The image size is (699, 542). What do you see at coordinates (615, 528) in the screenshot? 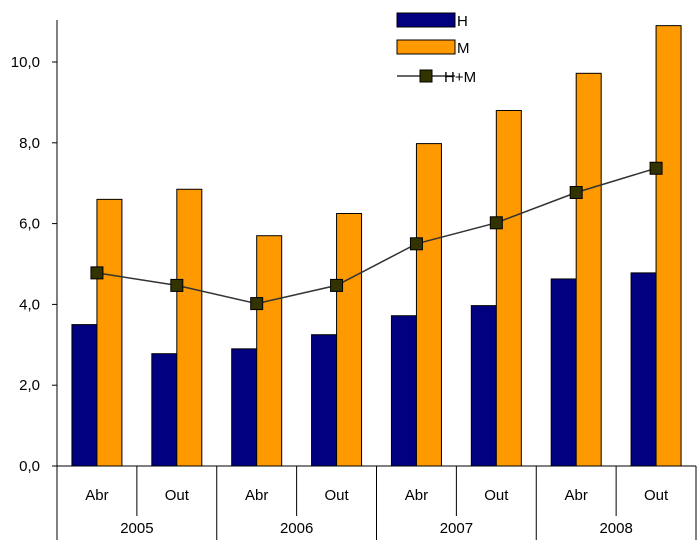
I see `x-tick-label-year: 2008` at bounding box center [615, 528].